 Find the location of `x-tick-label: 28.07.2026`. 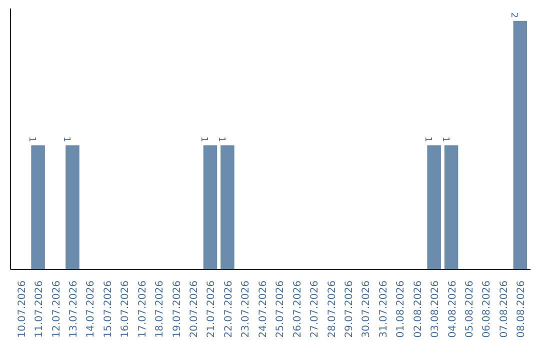

x-tick-label: 28.07.2026 is located at coordinates (332, 309).